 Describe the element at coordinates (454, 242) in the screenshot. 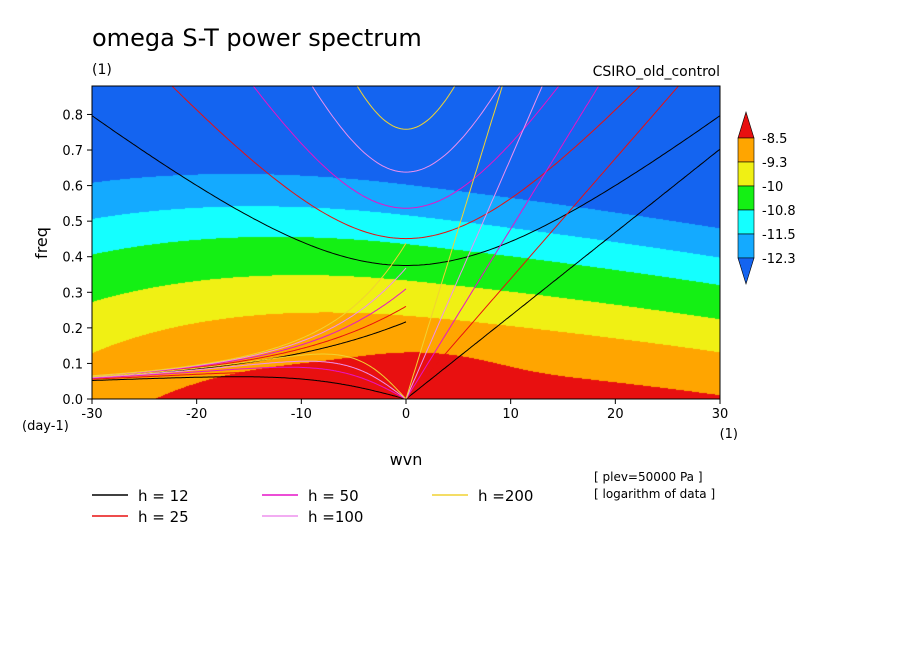

I see `dispersion-curve-kelvin-h200` at that location.